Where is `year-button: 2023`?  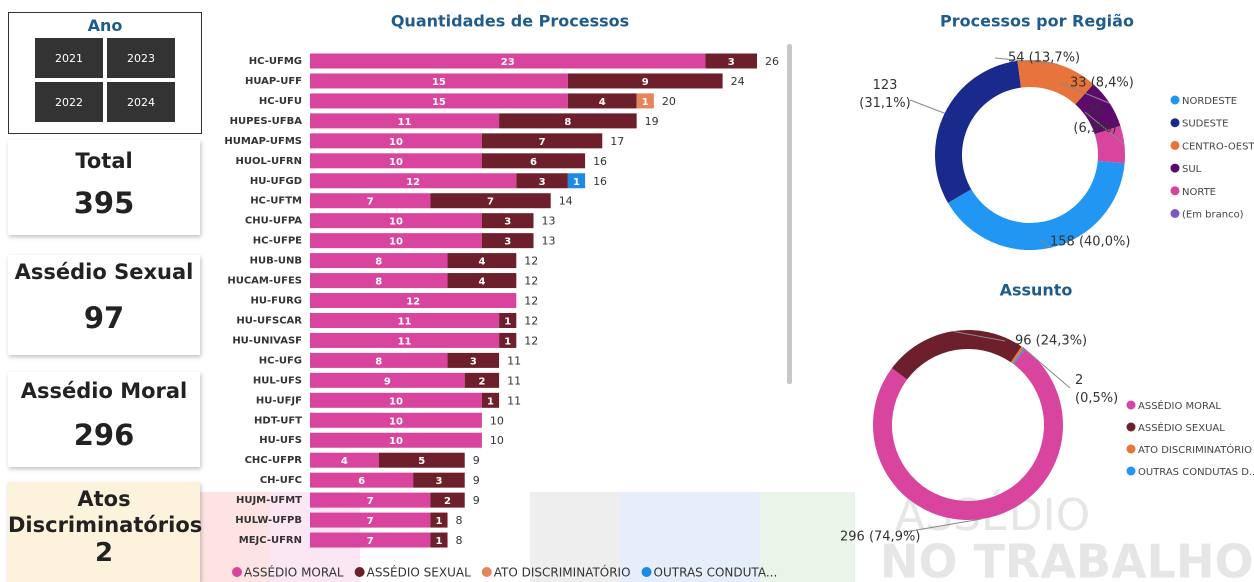 year-button: 2023 is located at coordinates (141, 58).